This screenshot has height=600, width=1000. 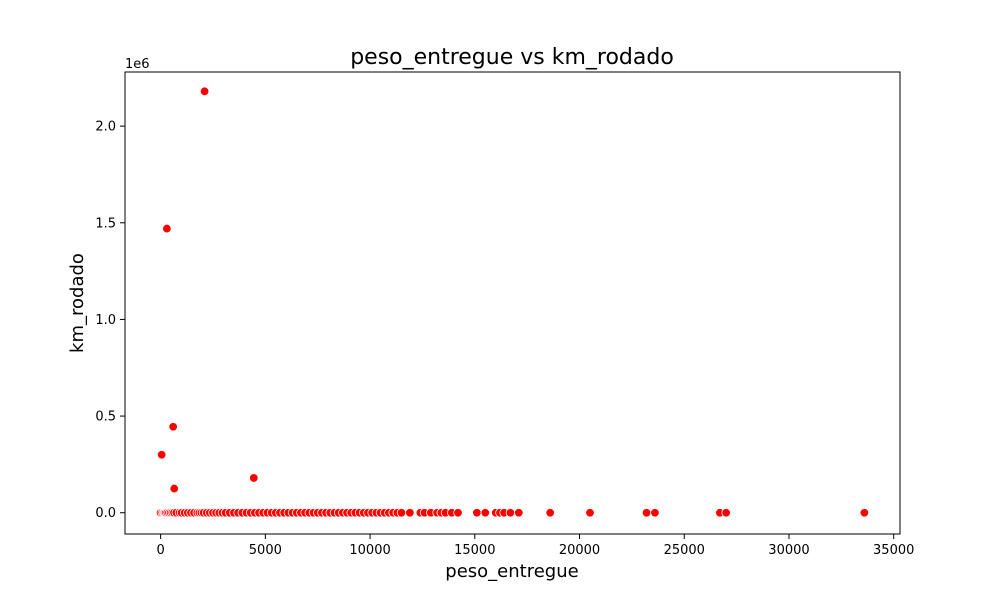 I want to click on chart-title: peso_entregue vs km_rodado, so click(x=512, y=57).